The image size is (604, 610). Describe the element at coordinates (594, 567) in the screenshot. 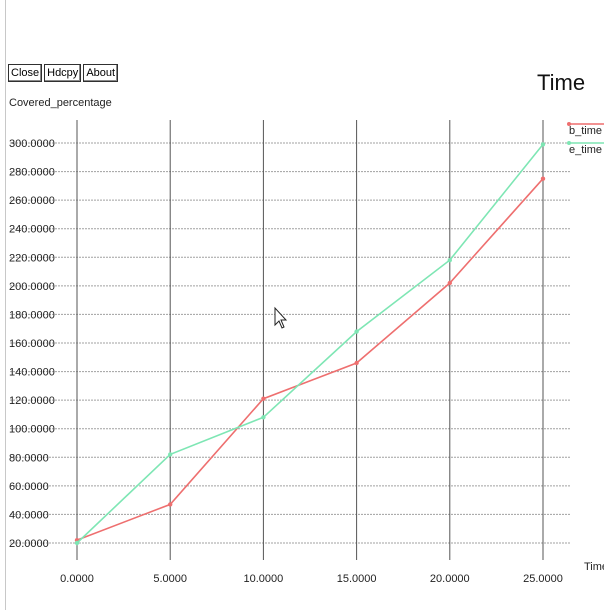

I see `x-axis-label: Time` at that location.